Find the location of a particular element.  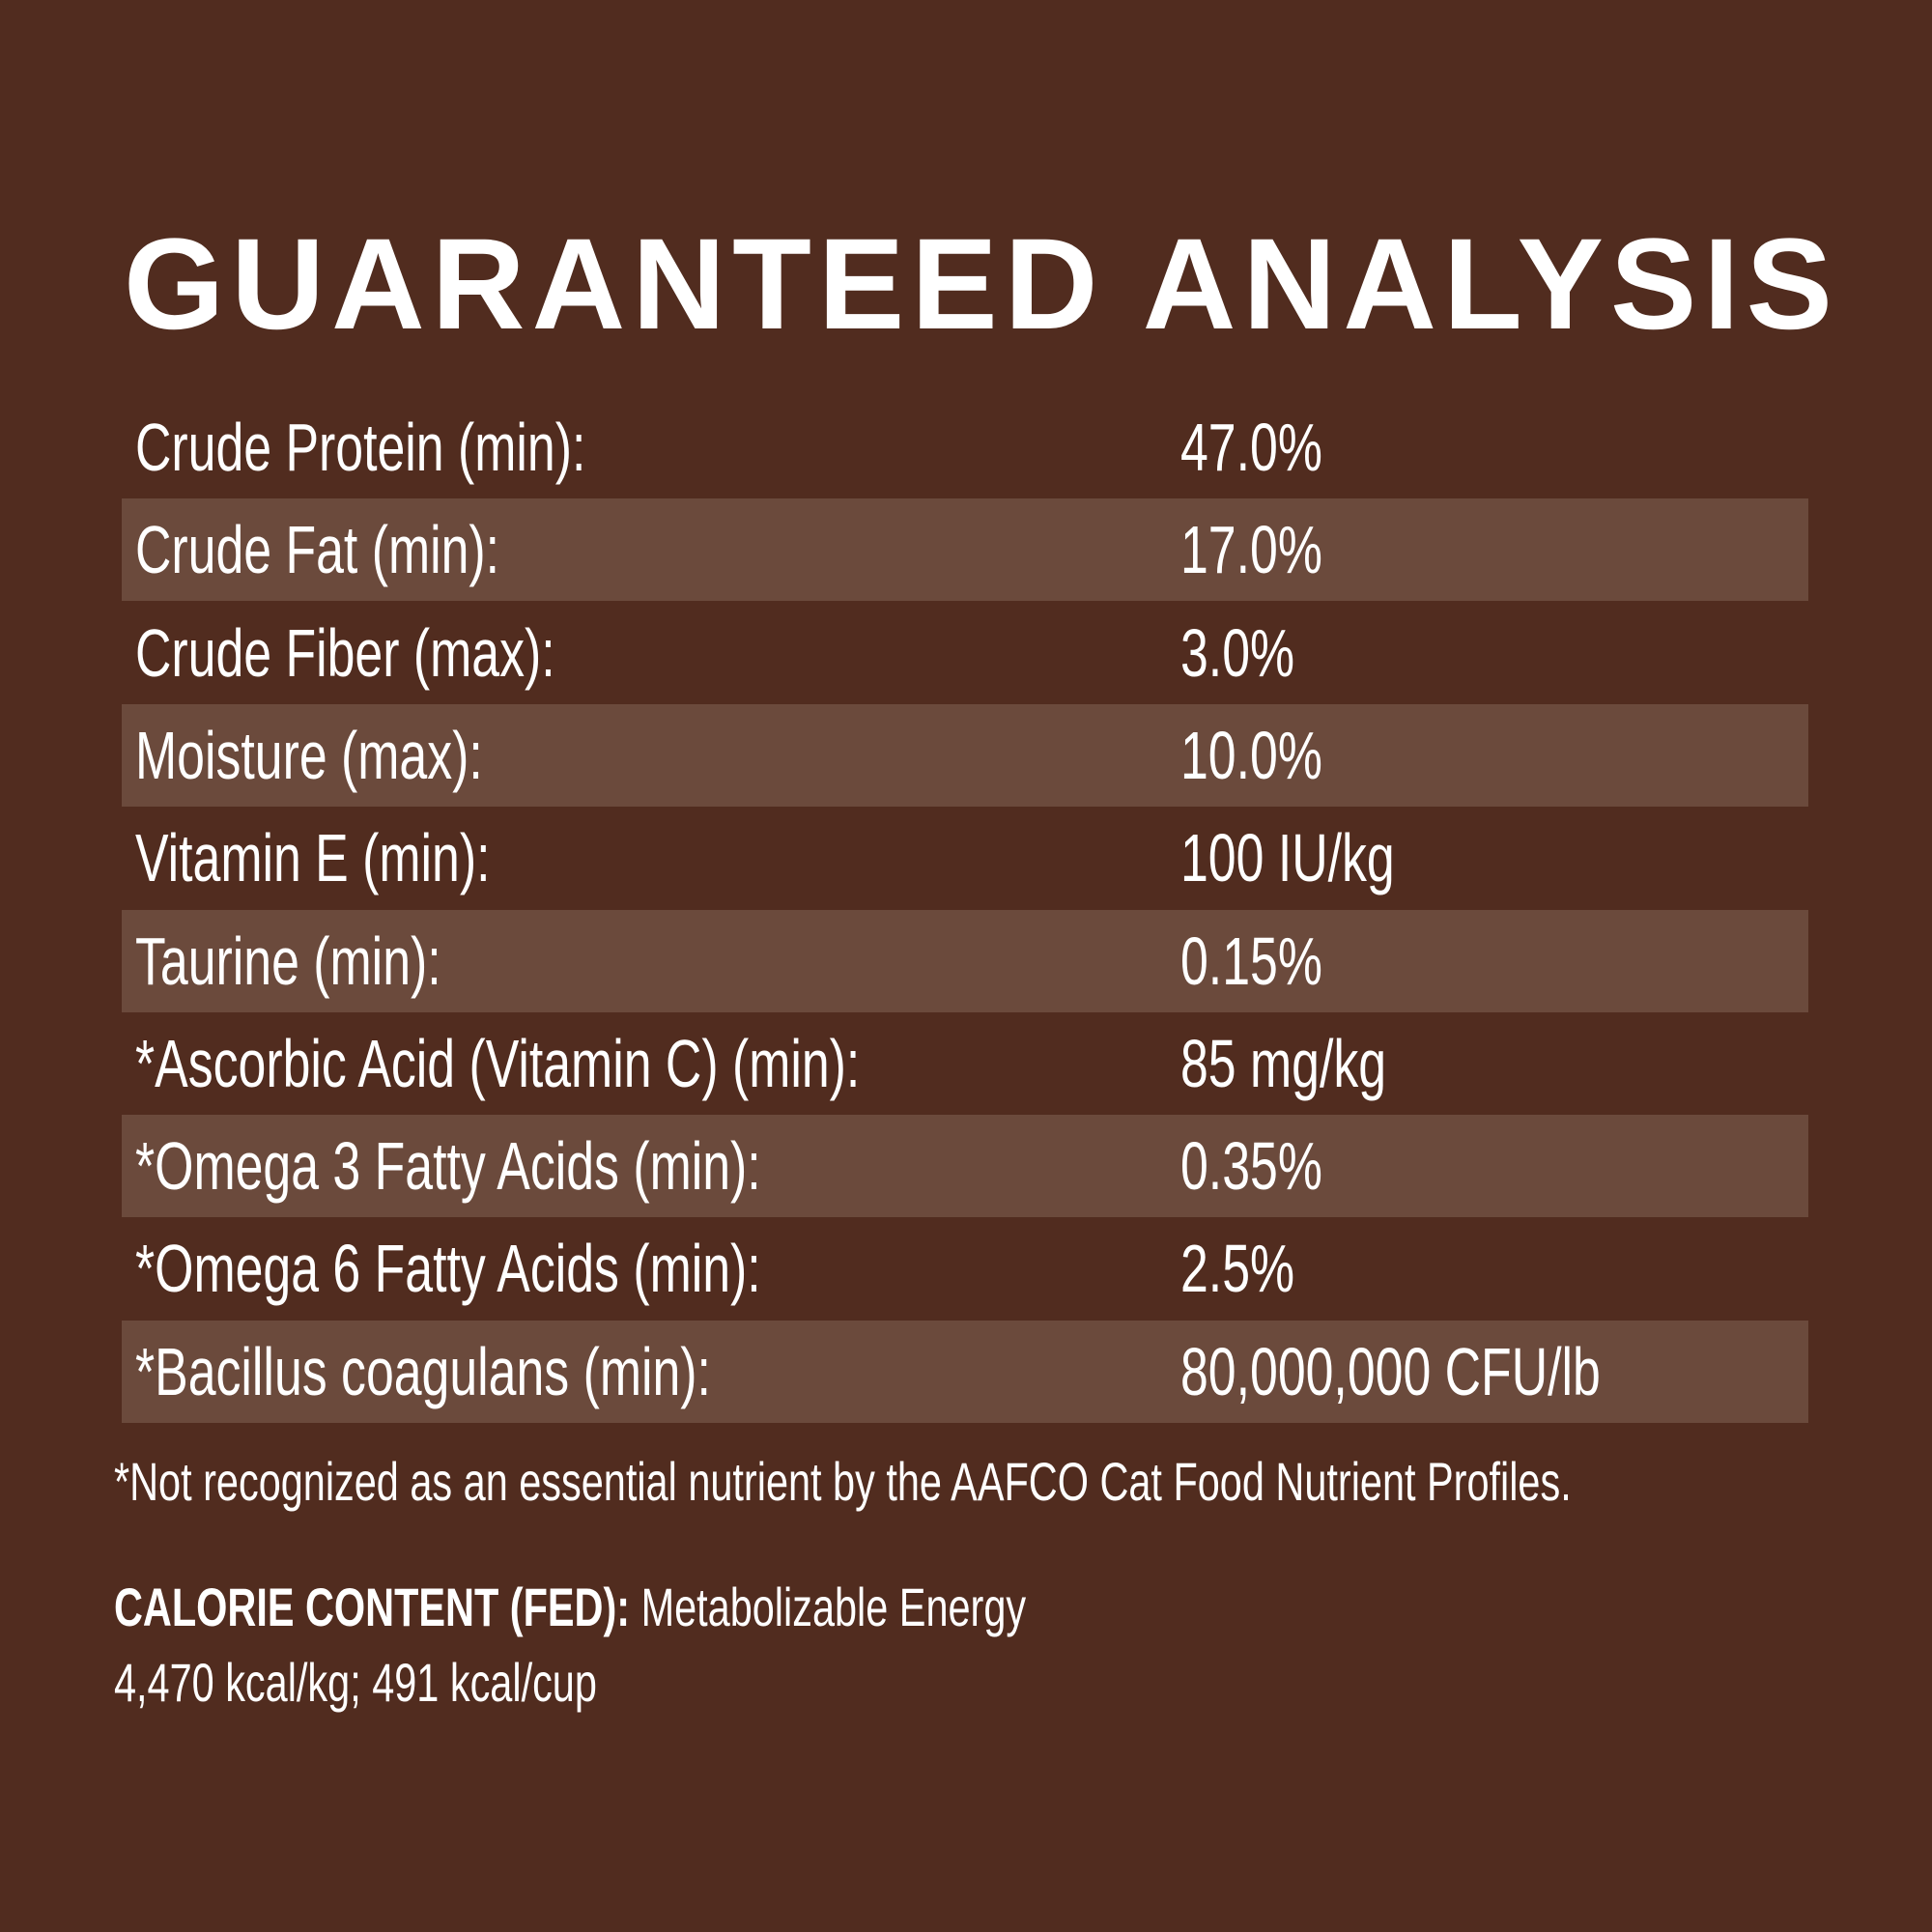

nutrient-label: *Bacillus coagulans (min): is located at coordinates (423, 1371).